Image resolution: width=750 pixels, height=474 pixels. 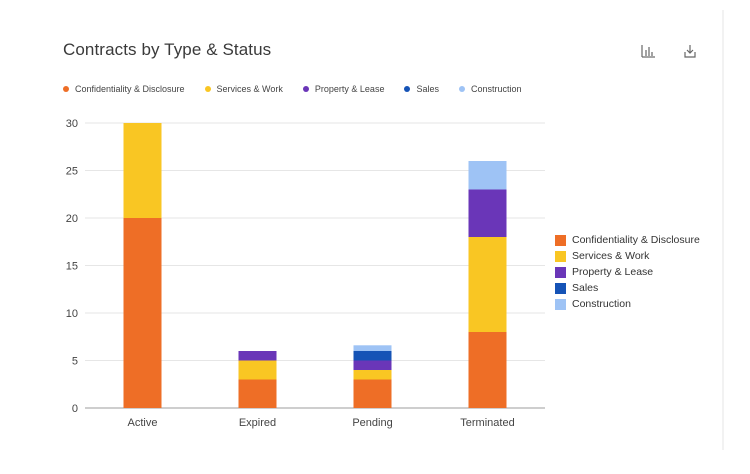 I want to click on right-legend-item-services-and-work: Services & Work, so click(x=627, y=256).